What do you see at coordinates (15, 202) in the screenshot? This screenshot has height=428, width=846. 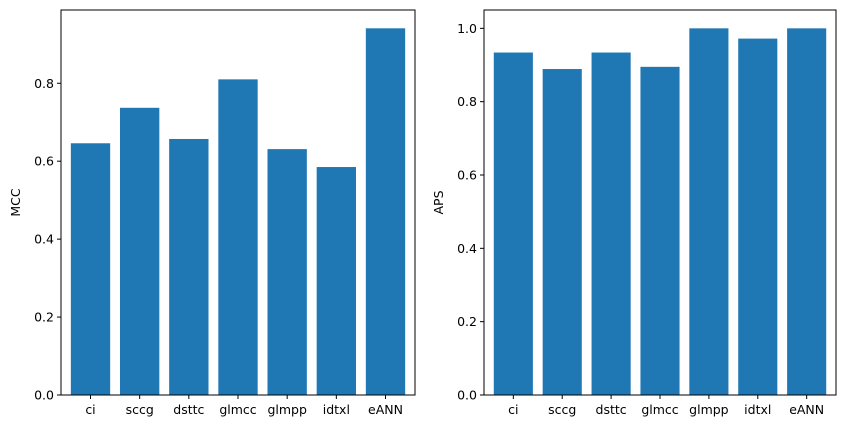 I see `y-axis-label: MCC` at bounding box center [15, 202].